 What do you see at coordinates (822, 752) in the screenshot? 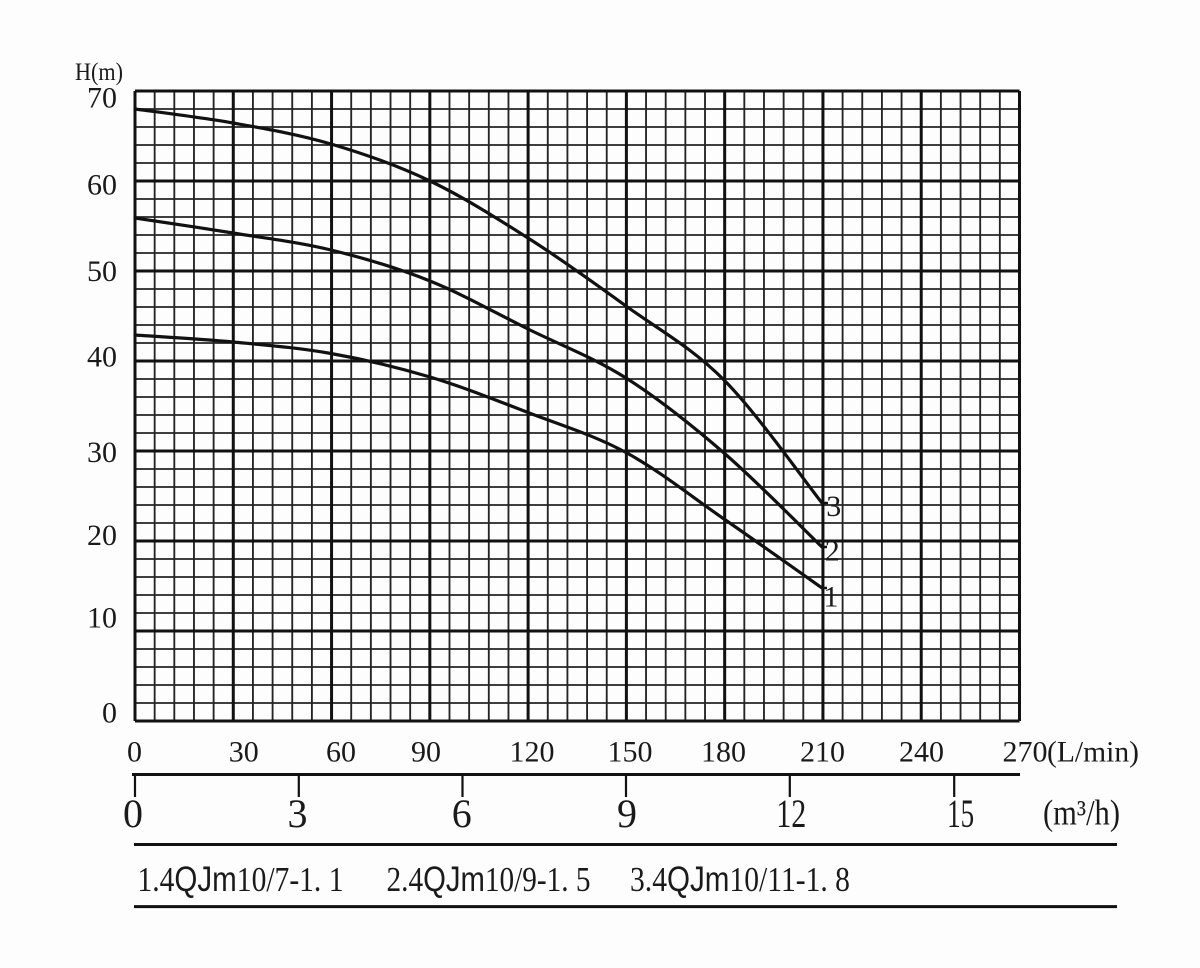
I see `svg-text: 210` at bounding box center [822, 752].